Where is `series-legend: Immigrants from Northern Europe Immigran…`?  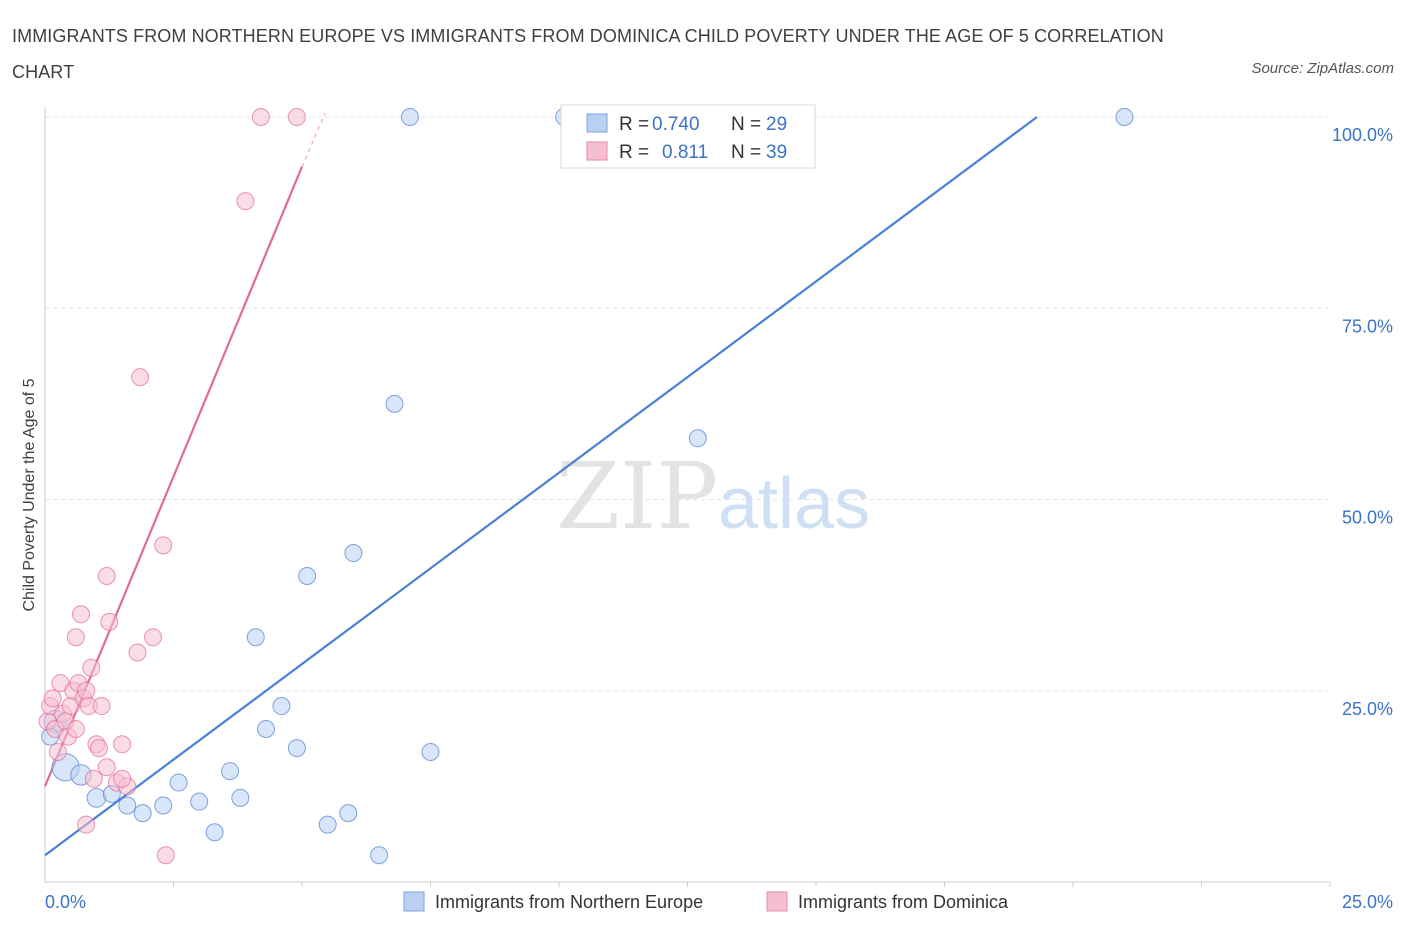 series-legend: Immigrants from Northern Europe Immigran… is located at coordinates (706, 901).